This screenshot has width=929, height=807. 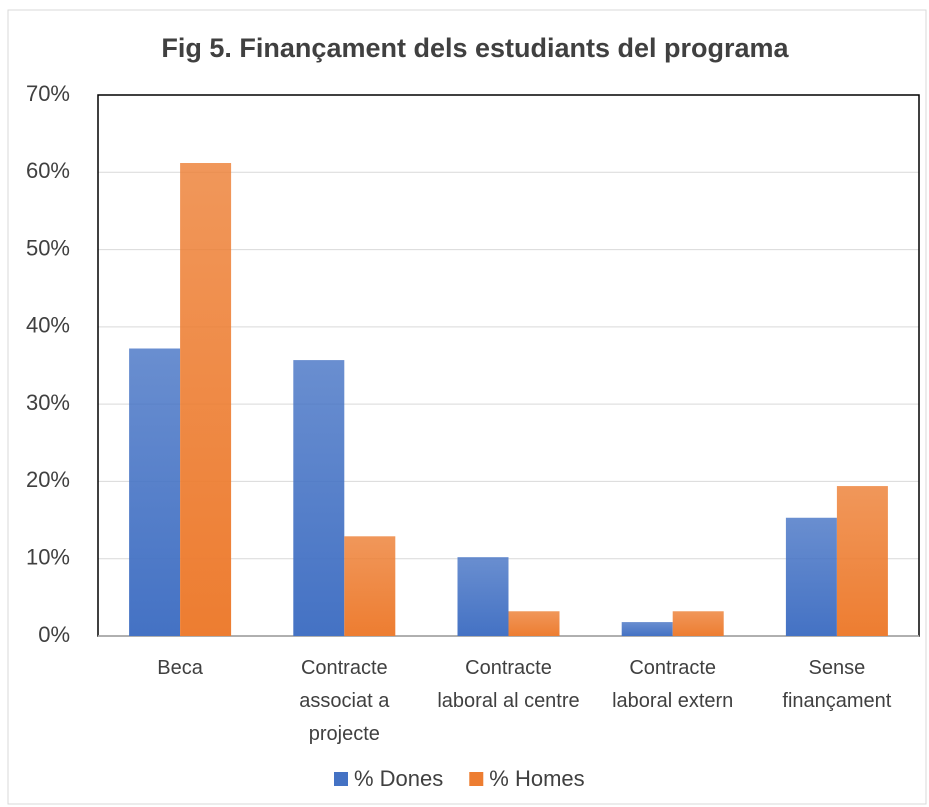 What do you see at coordinates (508, 684) in the screenshot?
I see `x-tick-label: Contracte laboral al centre` at bounding box center [508, 684].